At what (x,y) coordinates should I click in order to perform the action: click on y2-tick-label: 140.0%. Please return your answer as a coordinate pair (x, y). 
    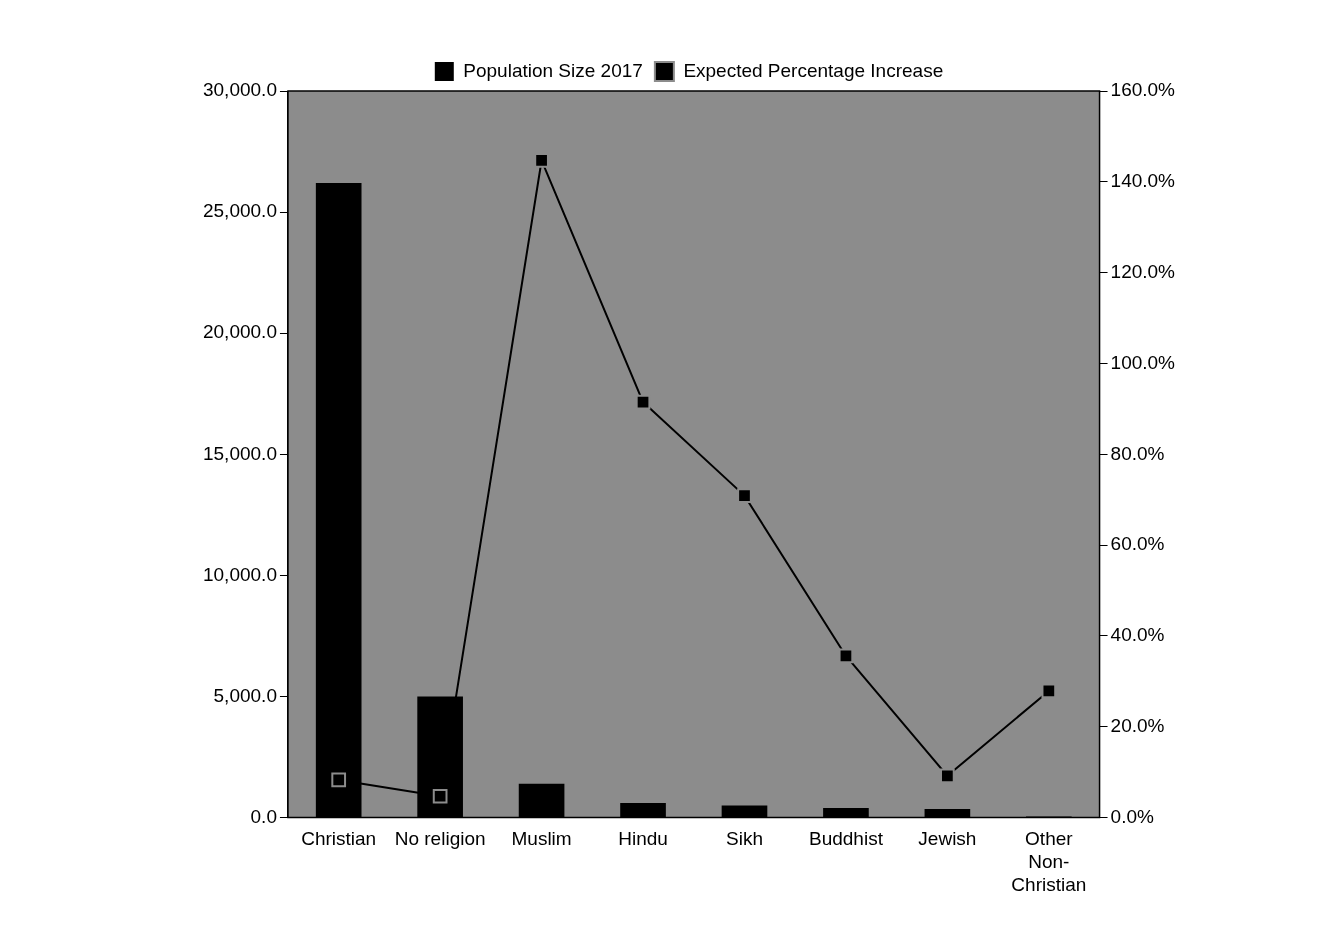
    Looking at the image, I should click on (1143, 181).